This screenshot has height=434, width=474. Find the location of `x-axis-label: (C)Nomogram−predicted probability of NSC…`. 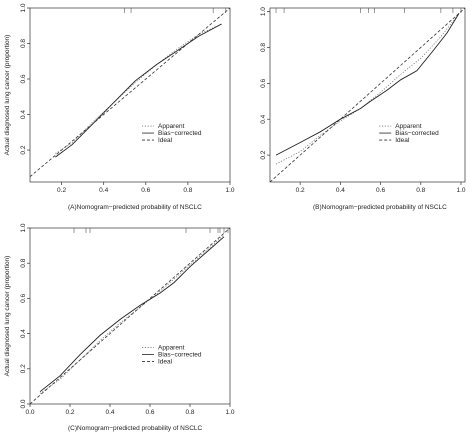

x-axis-label: (C)Nomogram−predicted probability of NSC… is located at coordinates (135, 428).